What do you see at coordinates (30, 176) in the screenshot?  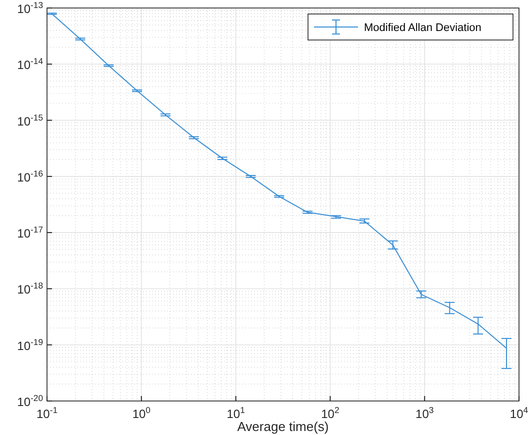 I see `y-tick-label: 10$^{-16}$` at bounding box center [30, 176].